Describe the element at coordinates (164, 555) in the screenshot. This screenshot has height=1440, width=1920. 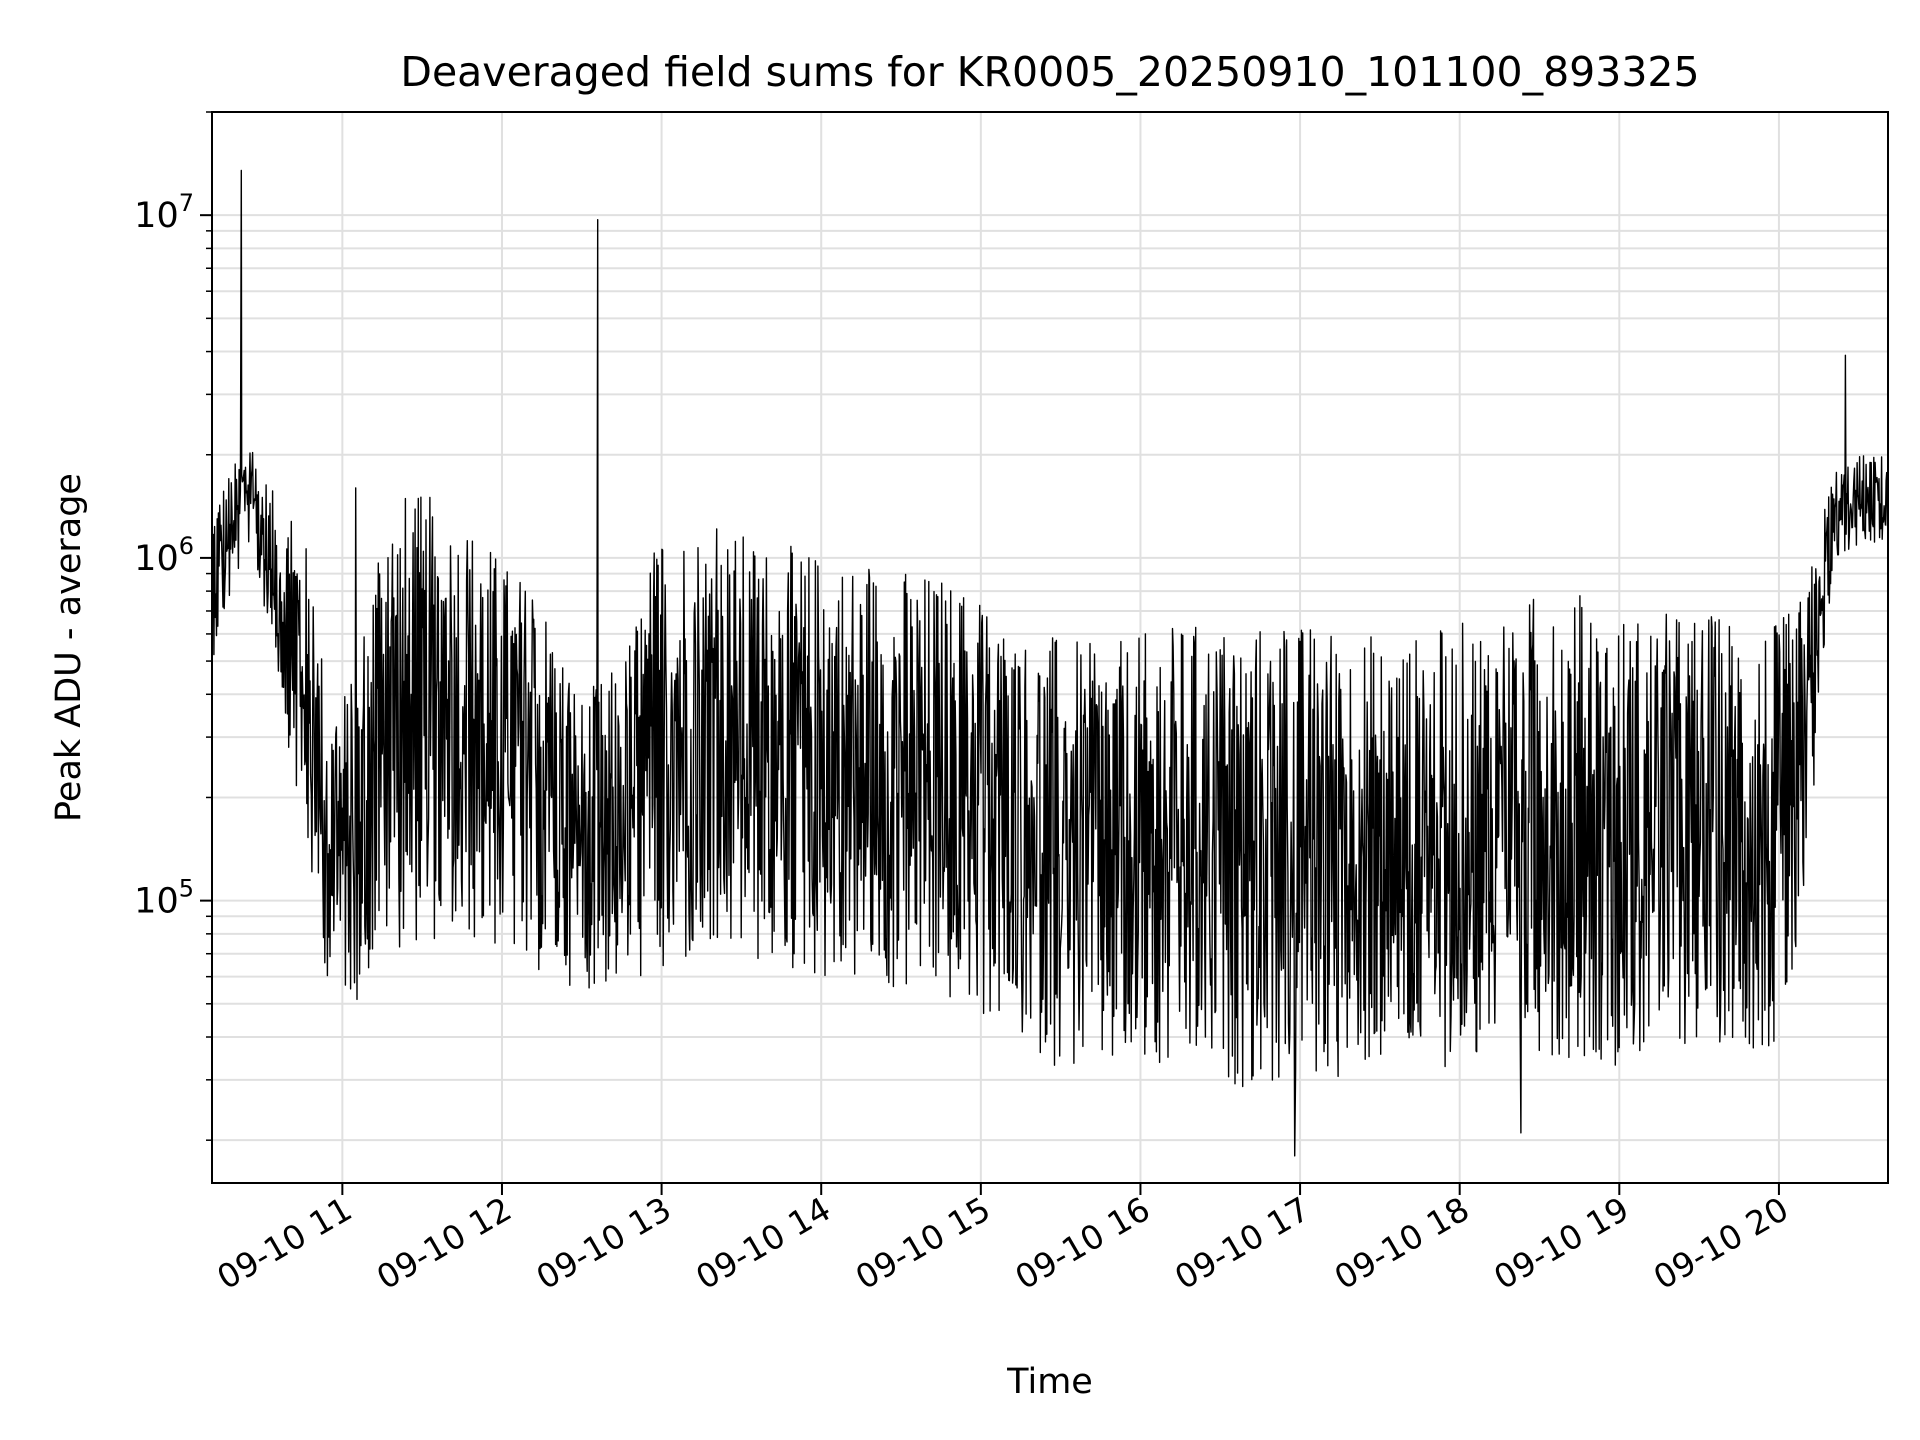
I see `y-tick-label: 10⁶` at that location.